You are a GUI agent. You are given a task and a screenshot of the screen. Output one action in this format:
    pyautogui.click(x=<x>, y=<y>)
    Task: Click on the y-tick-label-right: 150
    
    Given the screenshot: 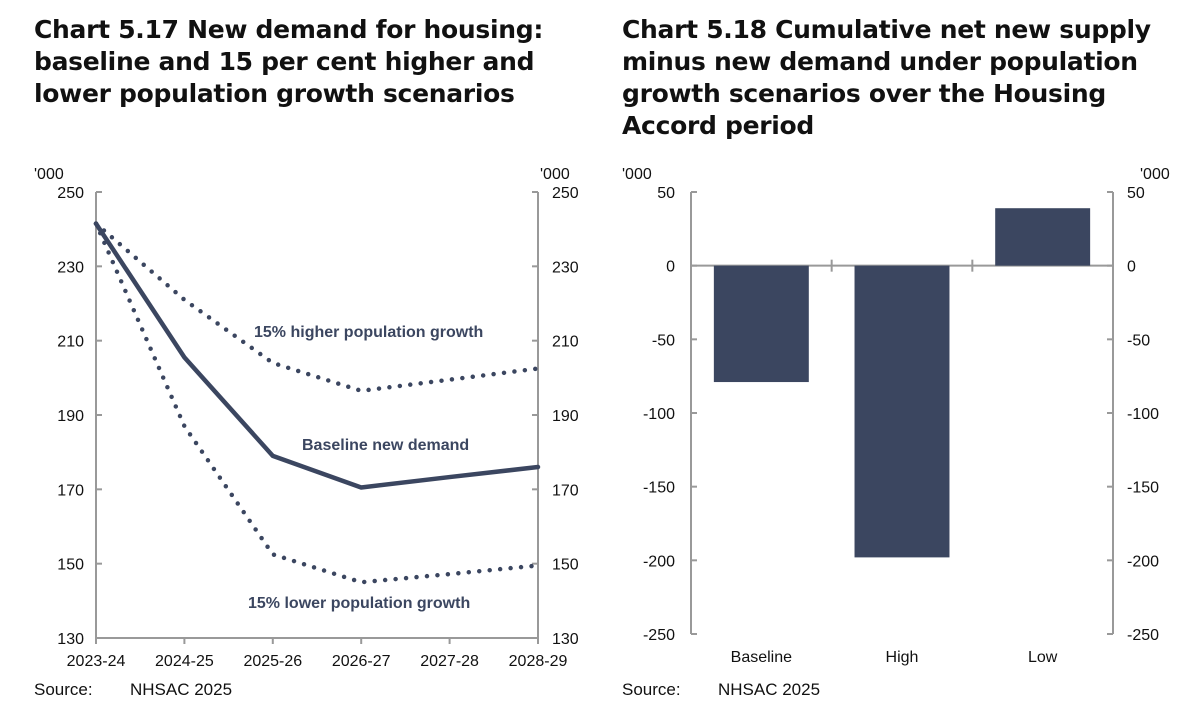 What is the action you would take?
    pyautogui.click(x=565, y=565)
    